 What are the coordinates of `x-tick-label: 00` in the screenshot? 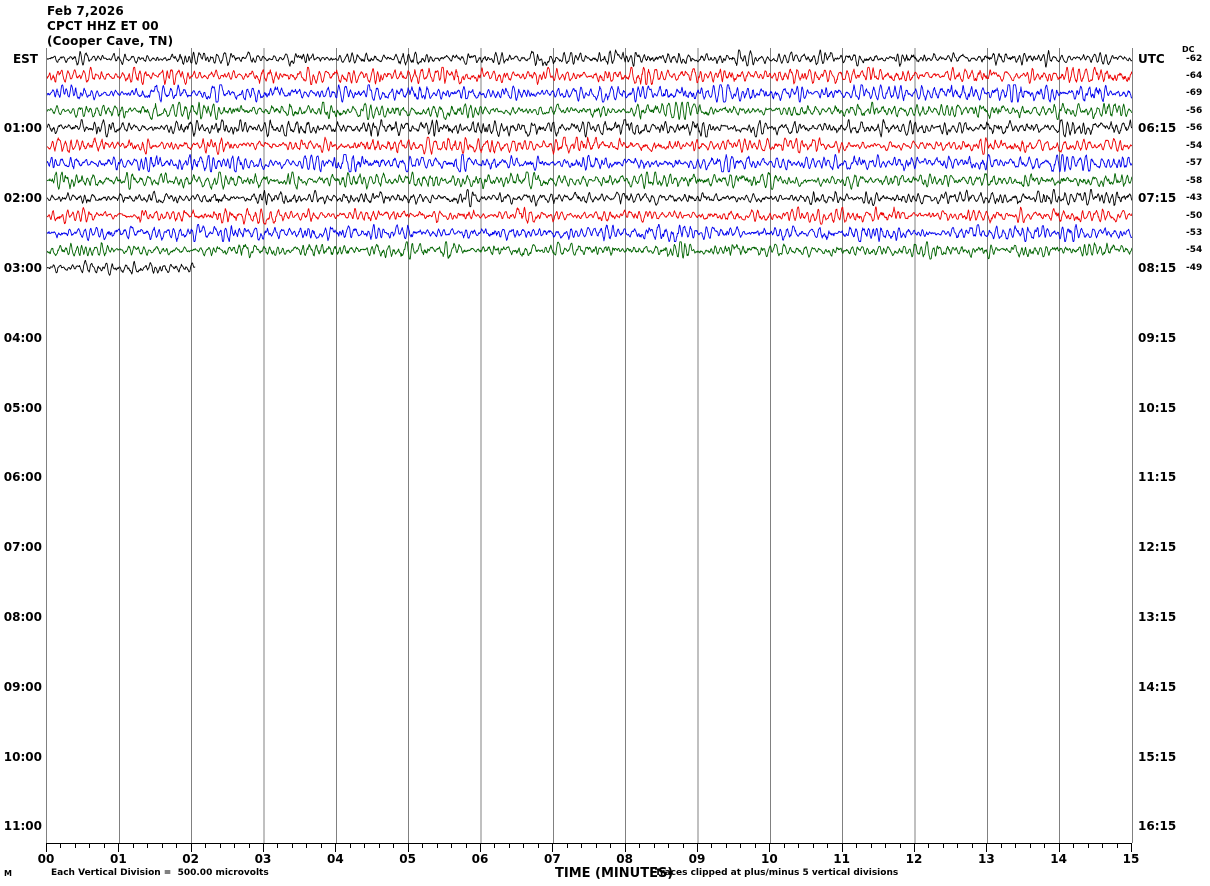 It's located at (46, 859).